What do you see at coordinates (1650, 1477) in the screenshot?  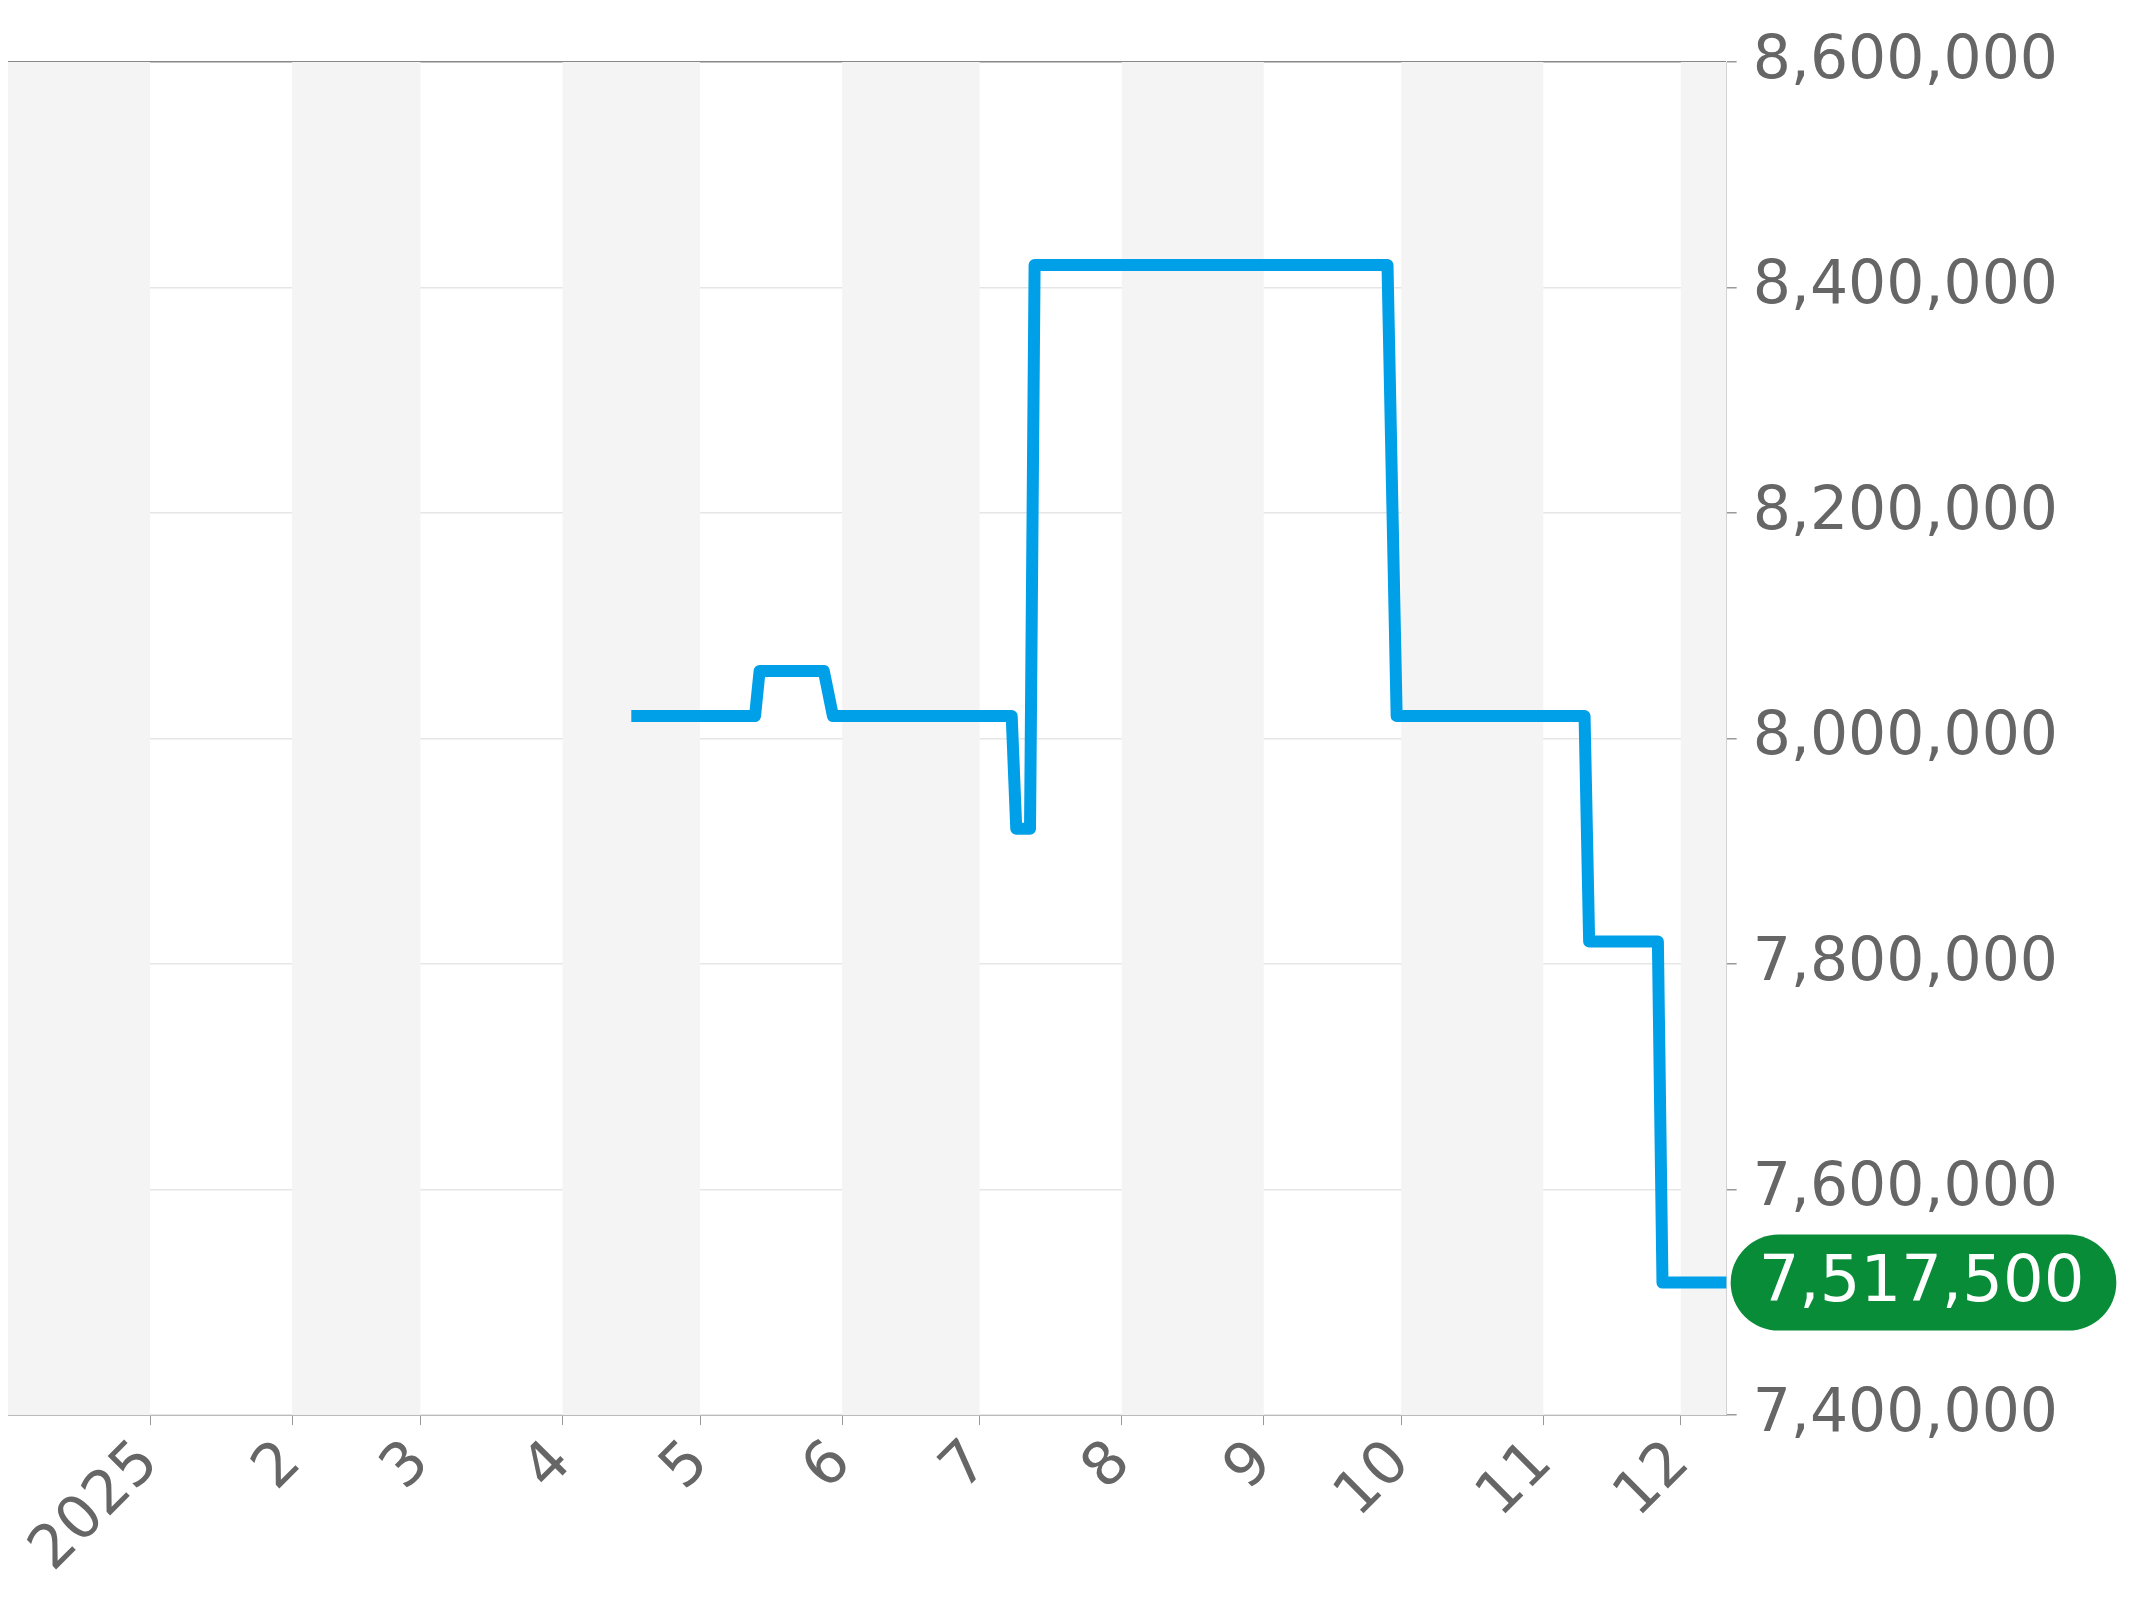 I see `x-tick-label: 12` at bounding box center [1650, 1477].